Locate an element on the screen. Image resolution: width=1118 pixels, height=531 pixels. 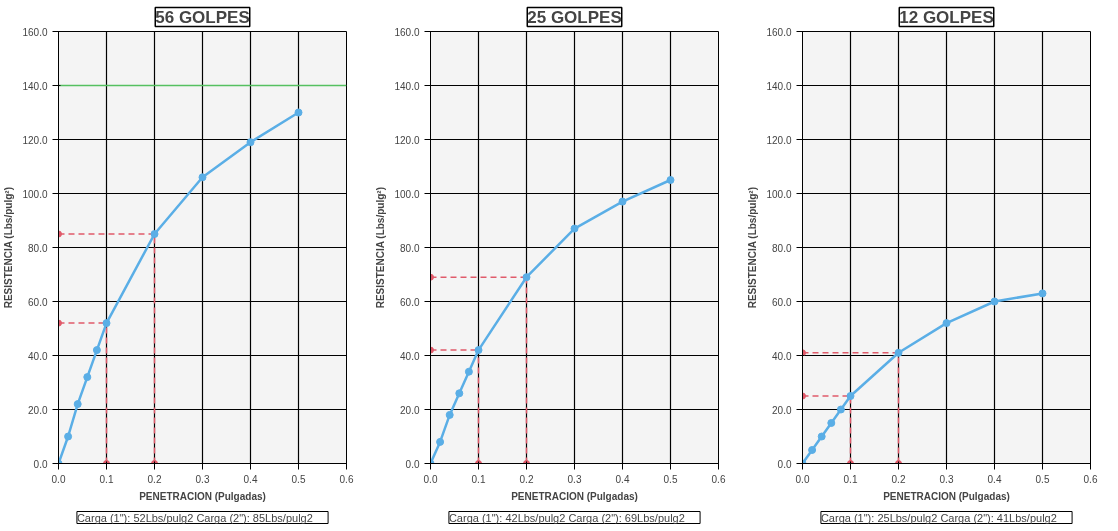
chart-title: 12 GOLPES is located at coordinates (946, 17).